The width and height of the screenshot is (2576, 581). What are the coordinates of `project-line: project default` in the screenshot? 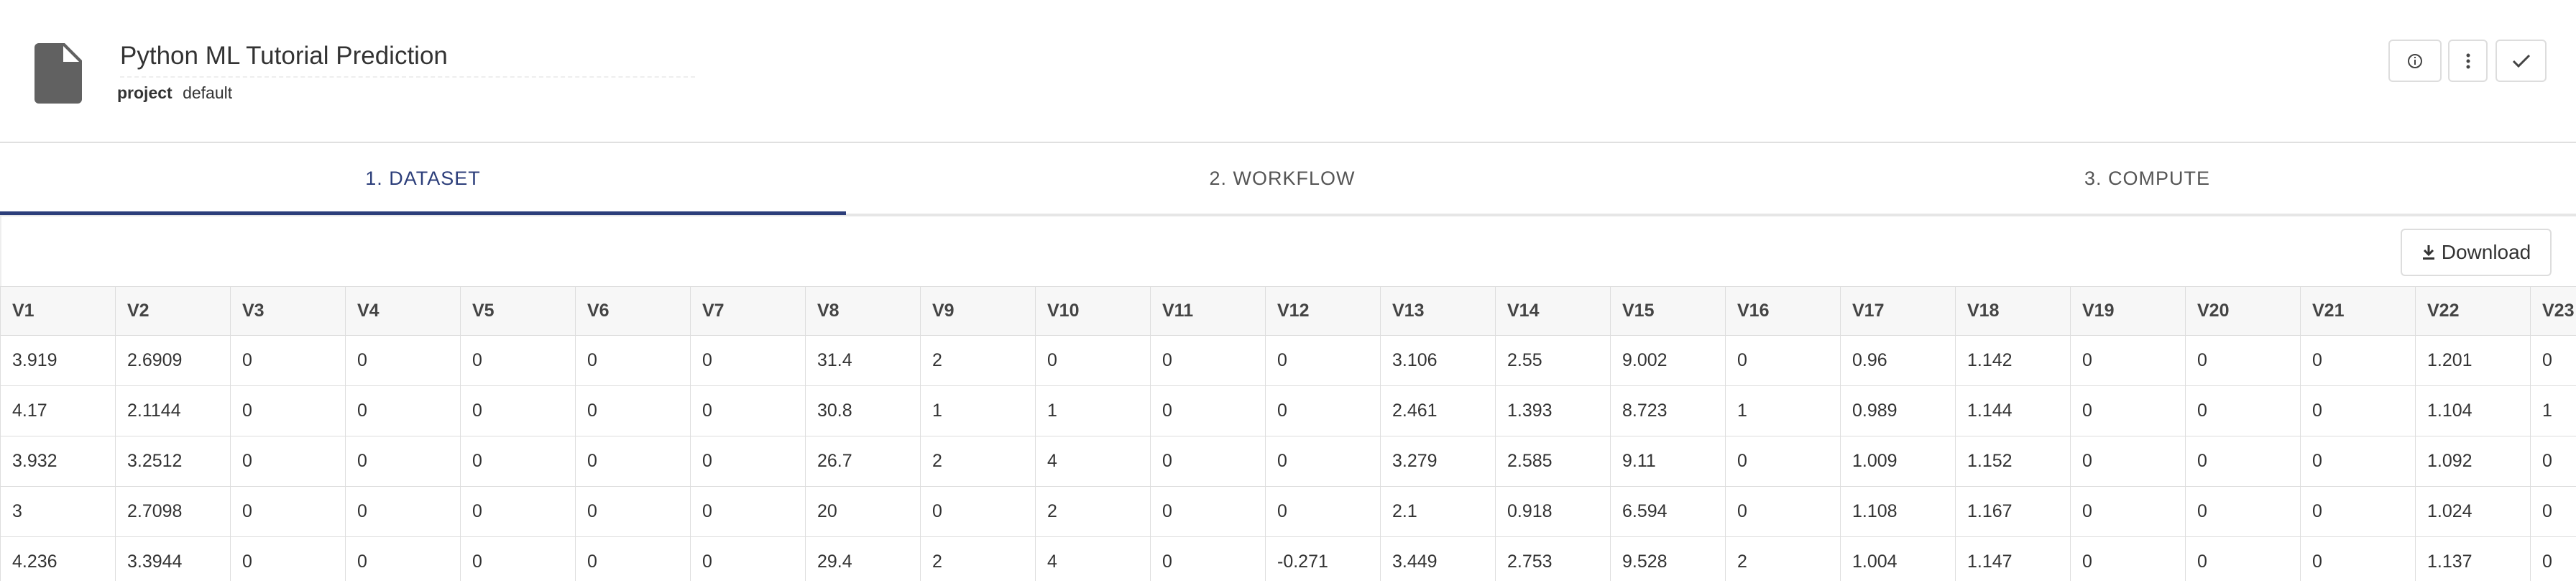 It's located at (174, 93).